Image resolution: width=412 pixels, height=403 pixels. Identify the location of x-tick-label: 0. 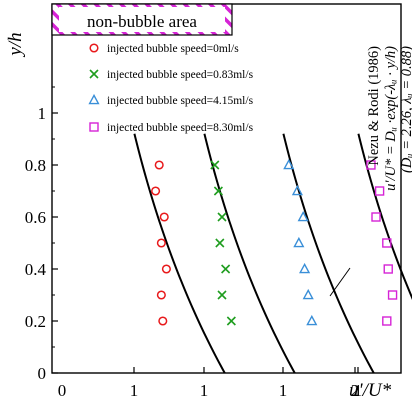
(62, 390).